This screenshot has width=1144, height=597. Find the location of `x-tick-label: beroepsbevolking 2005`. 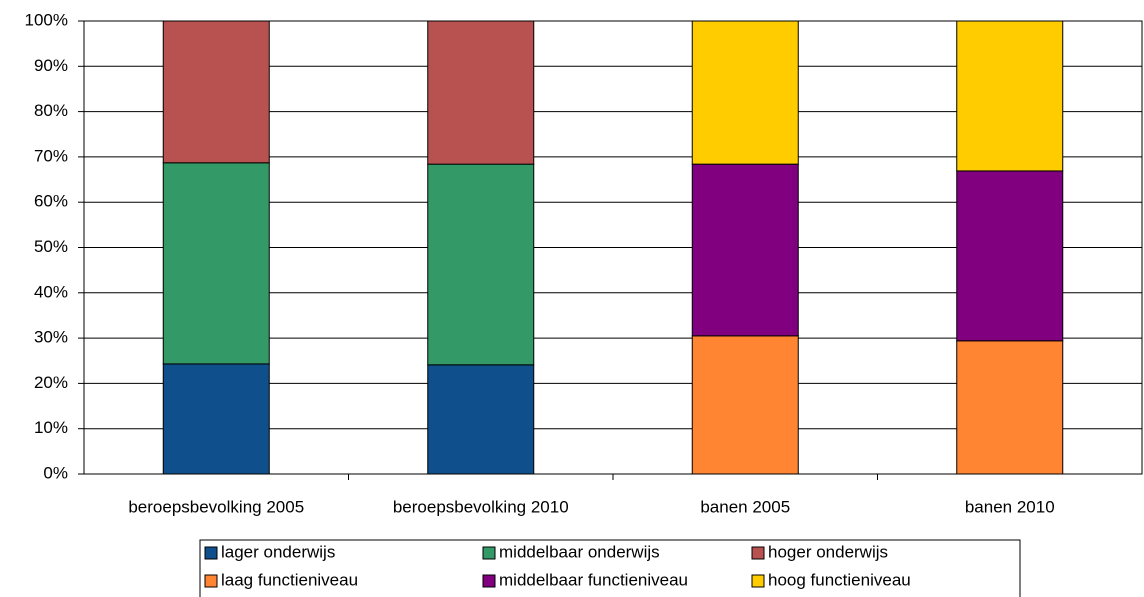

x-tick-label: beroepsbevolking 2005 is located at coordinates (216, 506).